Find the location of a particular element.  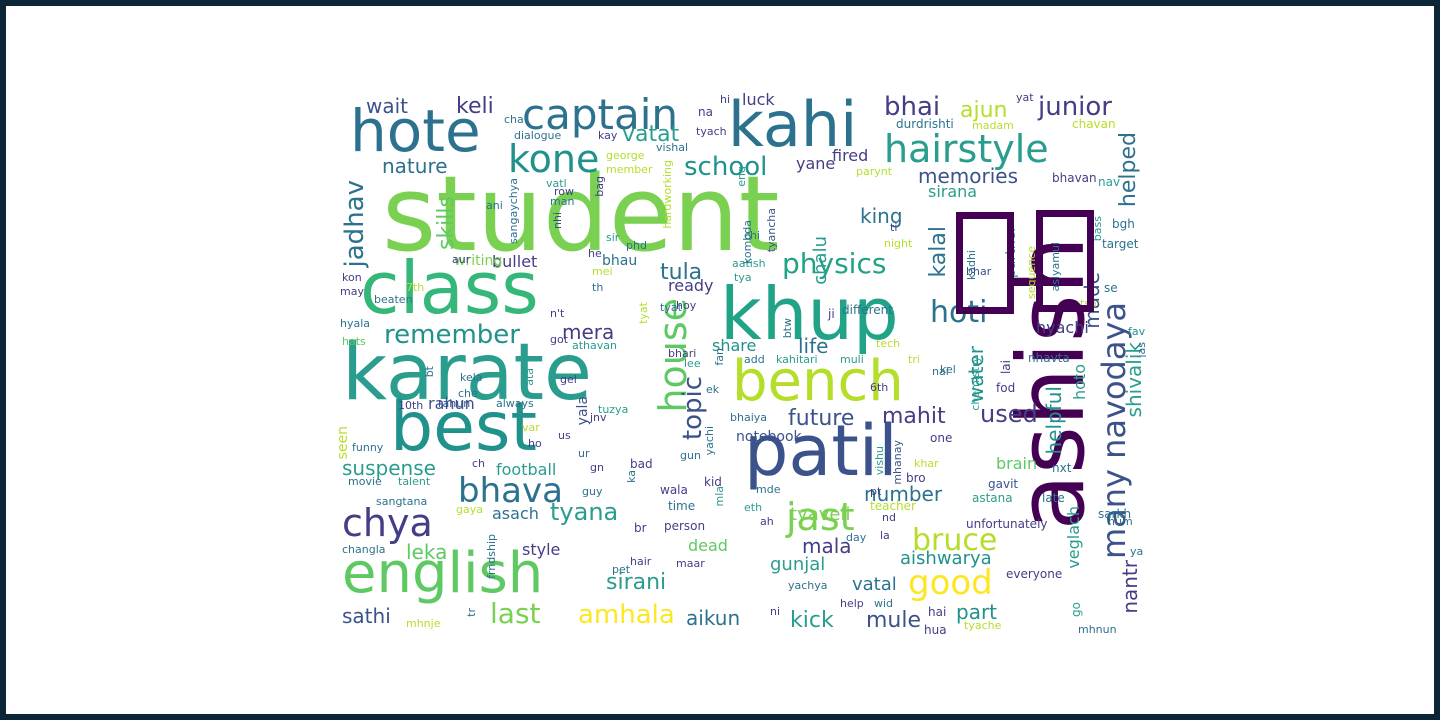

cloud-word: writing is located at coordinates (478, 261).